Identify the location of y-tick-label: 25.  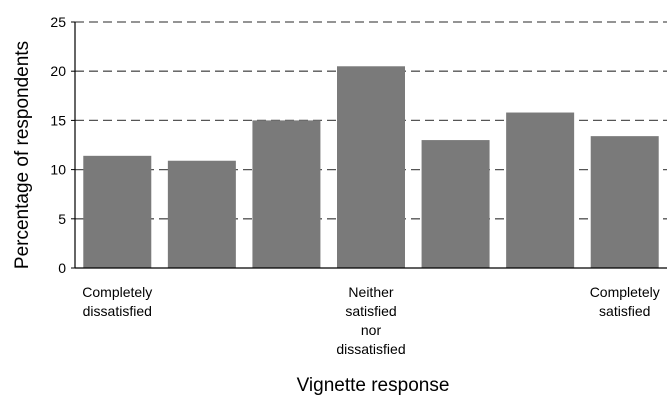
(58, 22).